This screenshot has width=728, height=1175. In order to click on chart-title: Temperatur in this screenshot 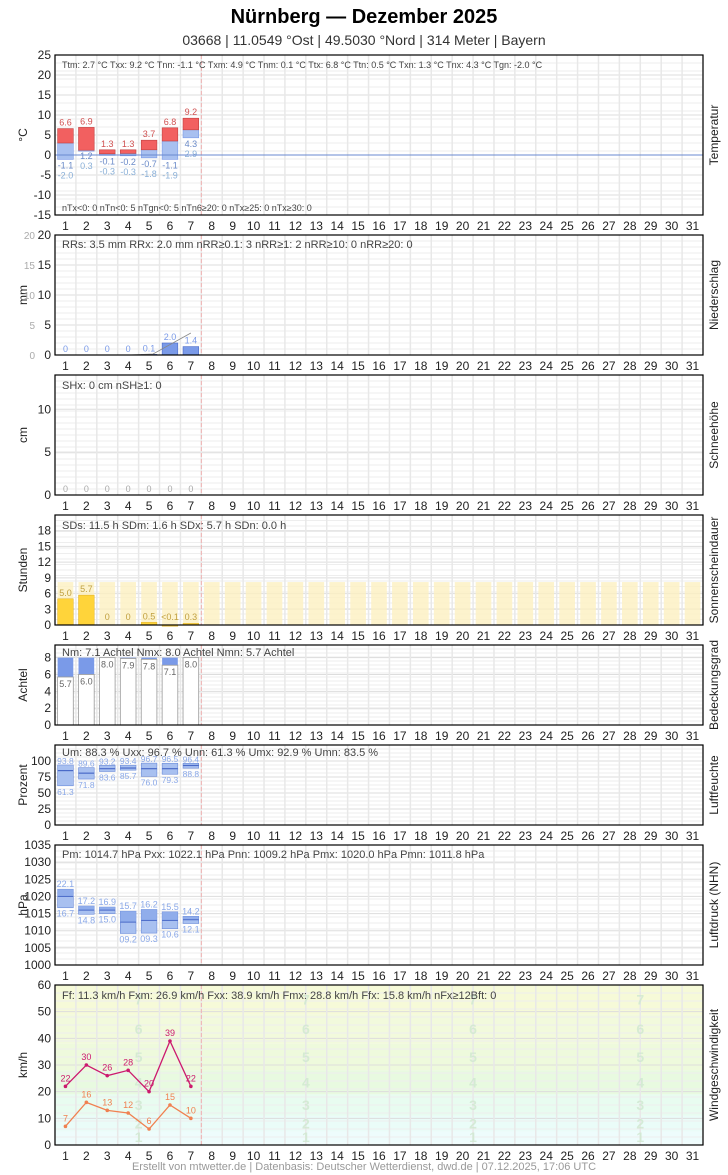, I will do `click(714, 135)`.